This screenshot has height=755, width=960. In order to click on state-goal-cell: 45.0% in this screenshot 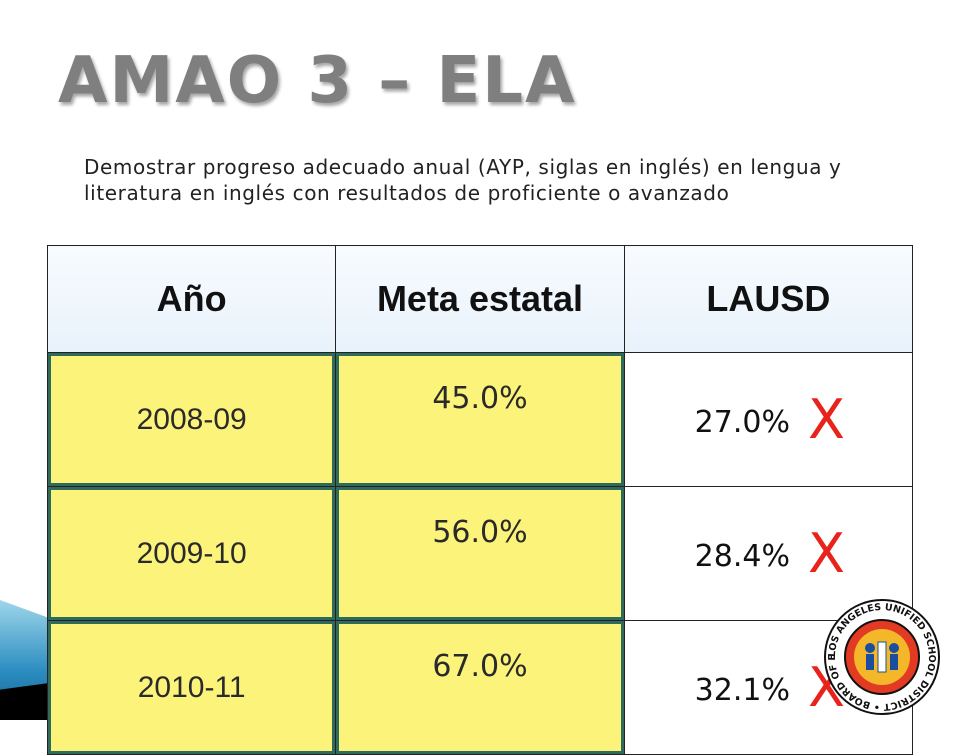, I will do `click(480, 419)`.